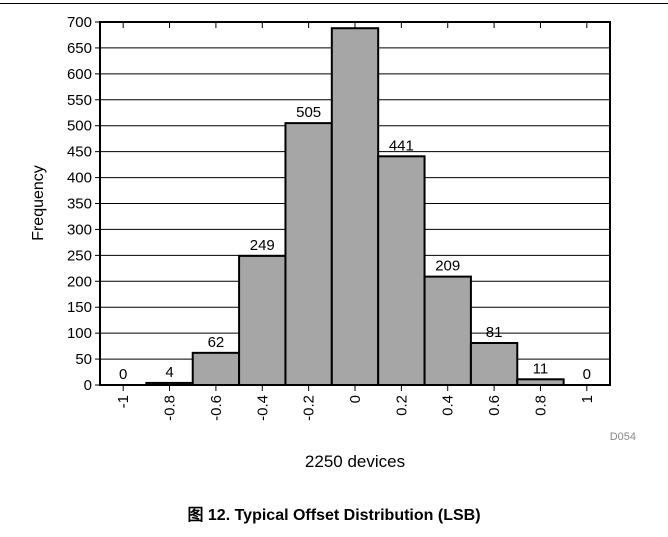 This screenshot has width=668, height=537. I want to click on y-tick-label: 50, so click(83, 359).